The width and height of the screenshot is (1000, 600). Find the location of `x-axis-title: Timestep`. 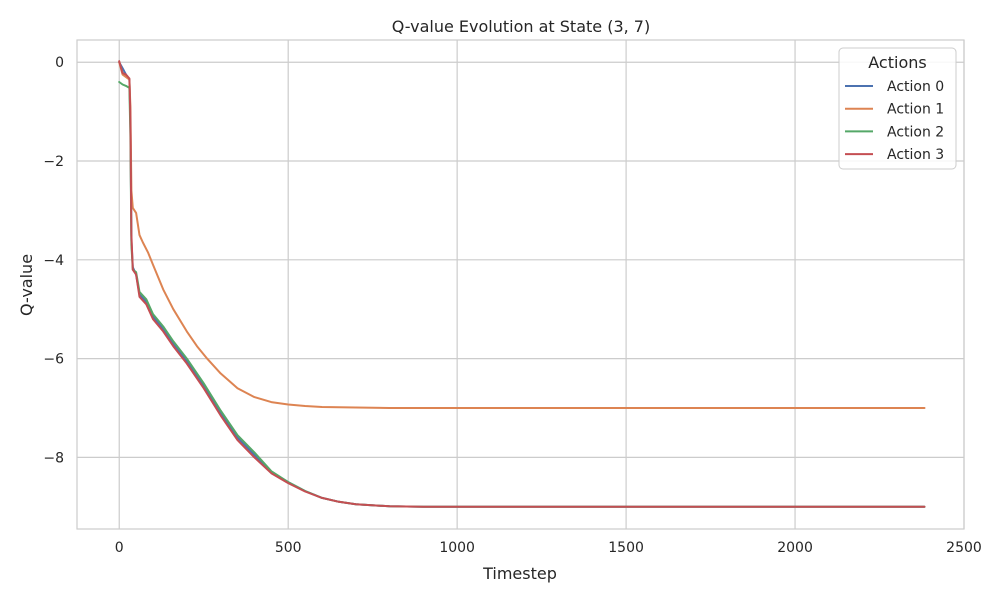

x-axis-title: Timestep is located at coordinates (519, 573).